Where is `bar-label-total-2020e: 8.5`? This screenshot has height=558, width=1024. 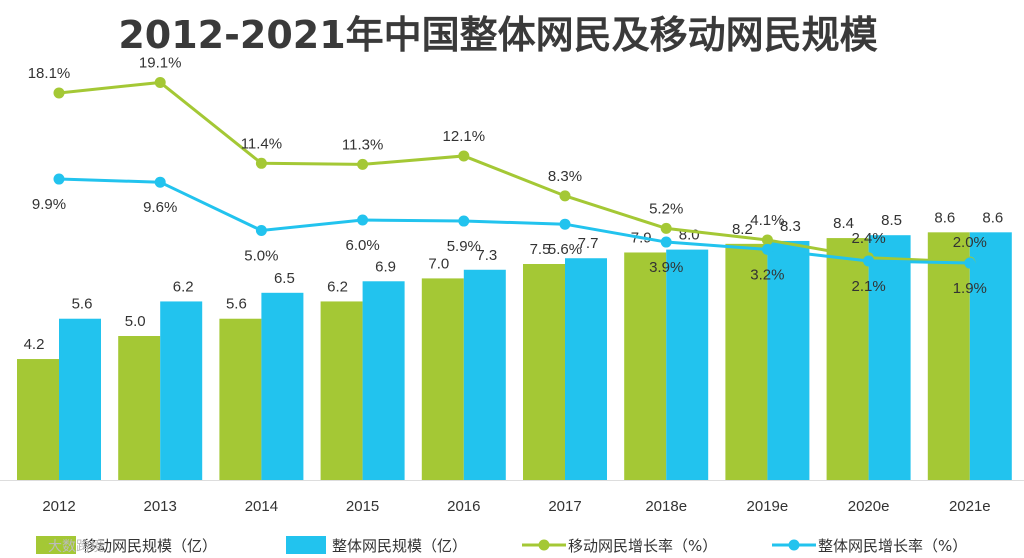 bar-label-total-2020e: 8.5 is located at coordinates (891, 220).